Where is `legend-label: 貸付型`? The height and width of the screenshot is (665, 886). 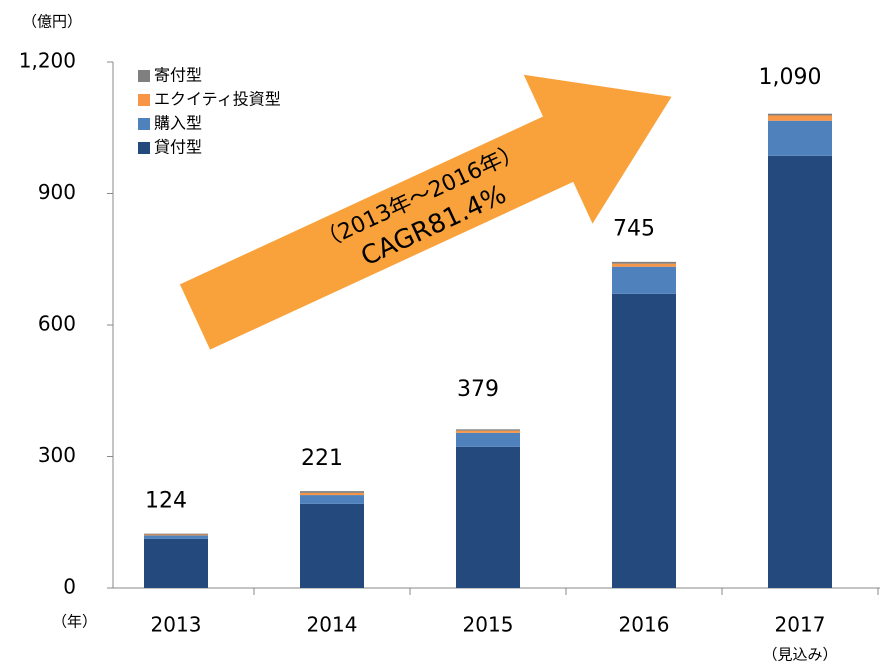
legend-label: 貸付型 is located at coordinates (178, 147).